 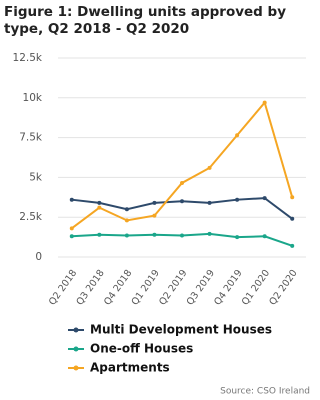 I want to click on legend-label: One-off Houses, so click(x=141, y=349).